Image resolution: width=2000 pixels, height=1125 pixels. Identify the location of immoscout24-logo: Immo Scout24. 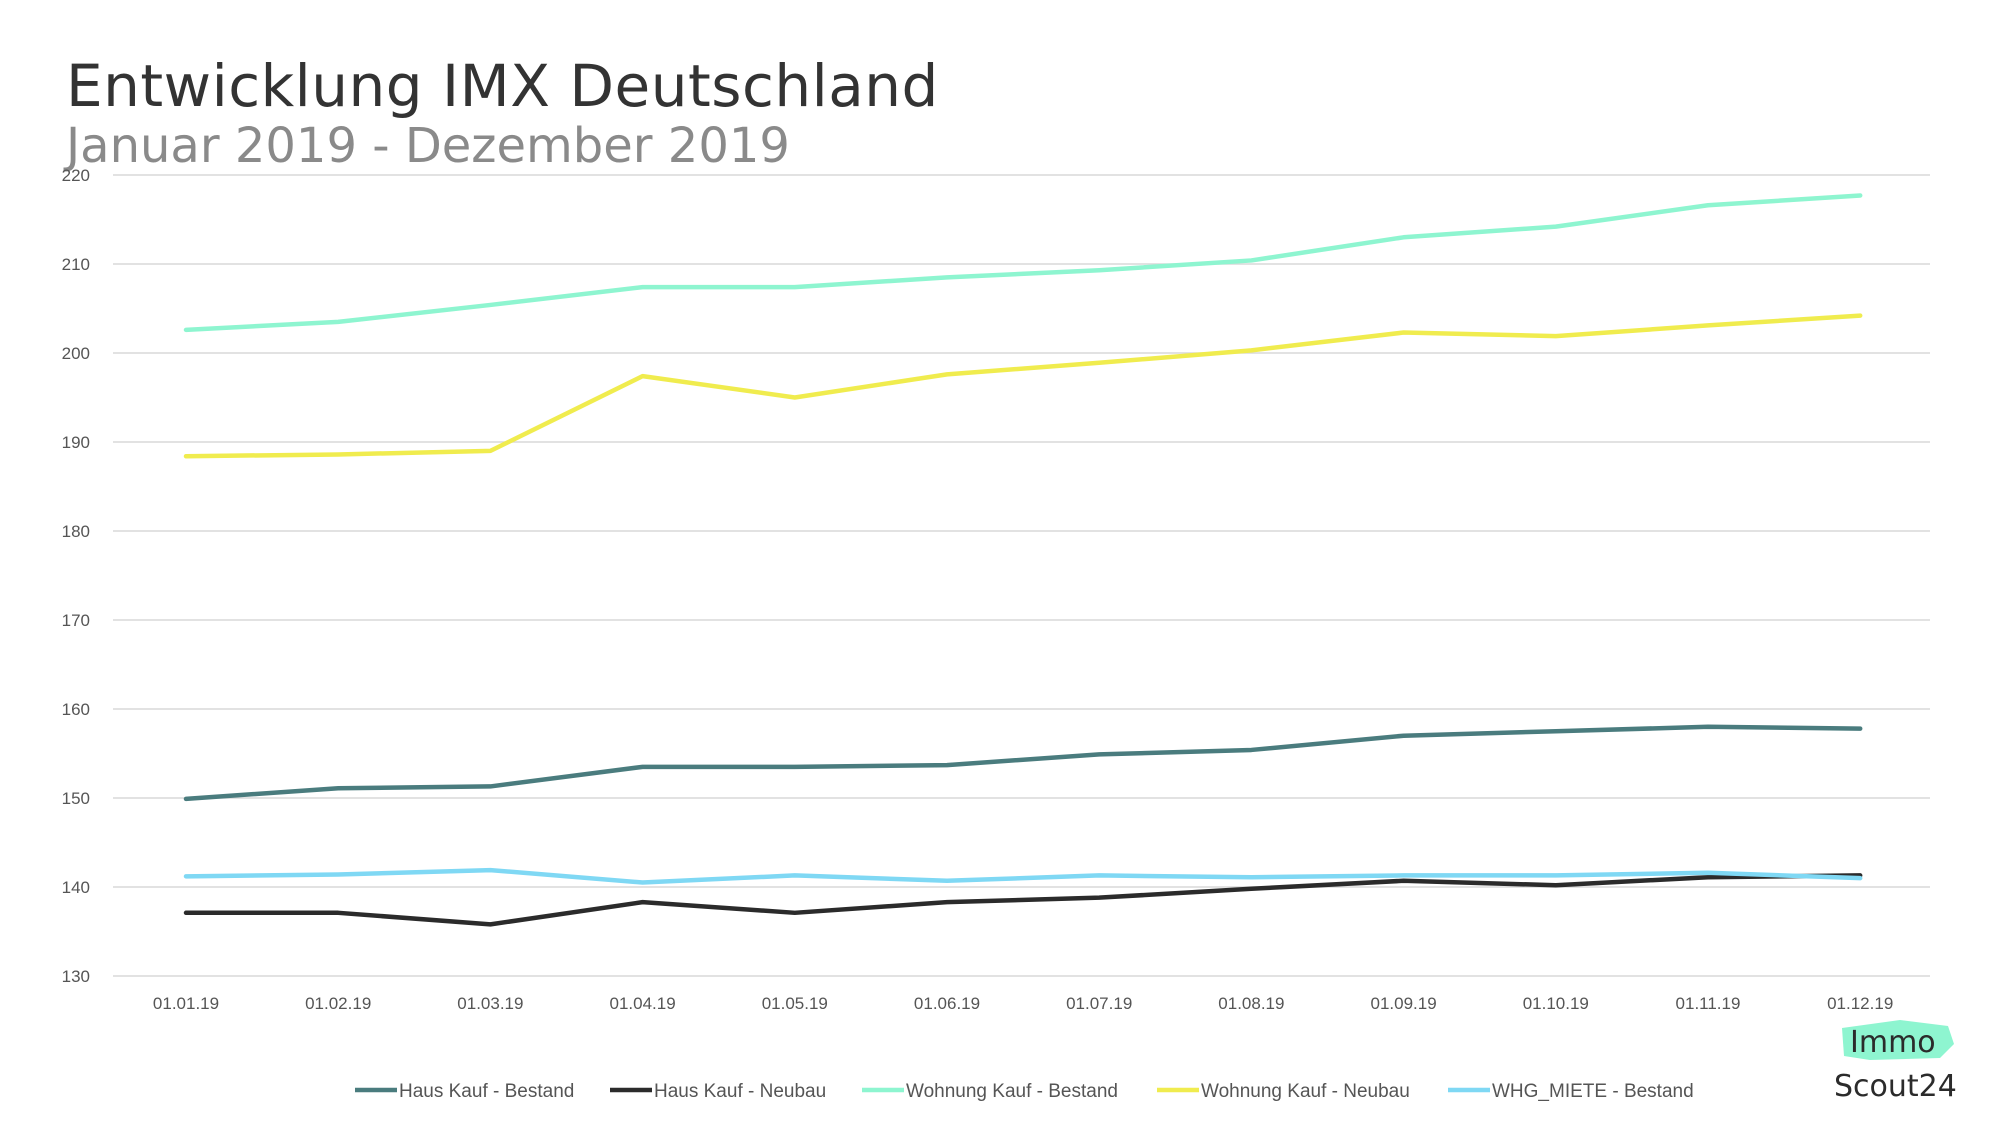
(1895, 1062).